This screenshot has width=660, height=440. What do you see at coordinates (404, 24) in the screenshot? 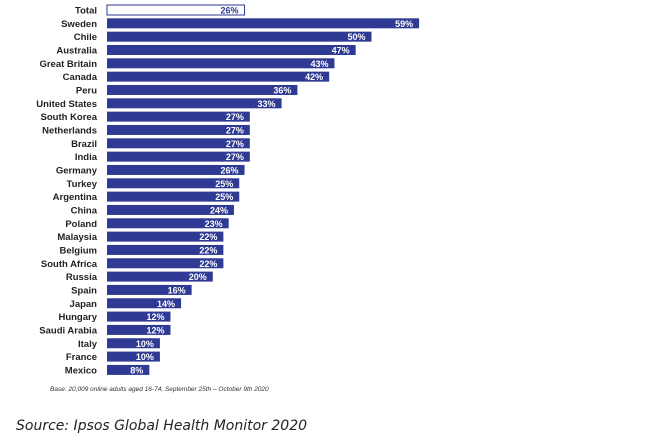
I see `value-label: 59%` at bounding box center [404, 24].